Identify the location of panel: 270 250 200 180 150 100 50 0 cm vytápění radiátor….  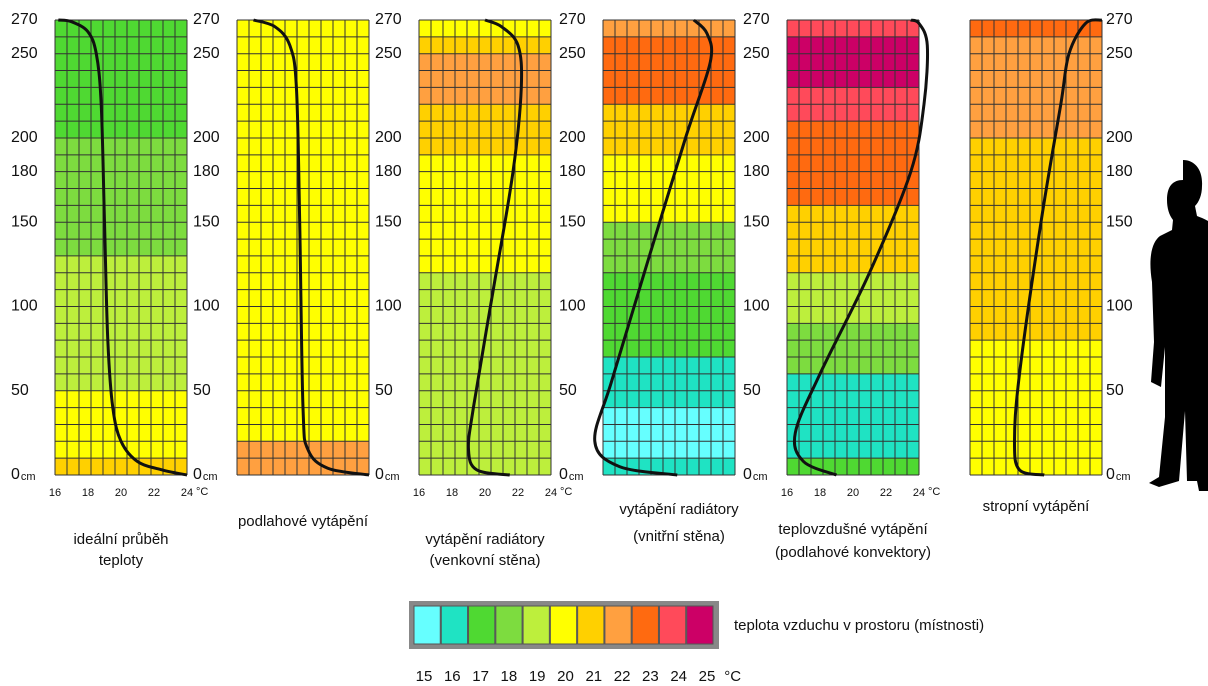
(649, 278).